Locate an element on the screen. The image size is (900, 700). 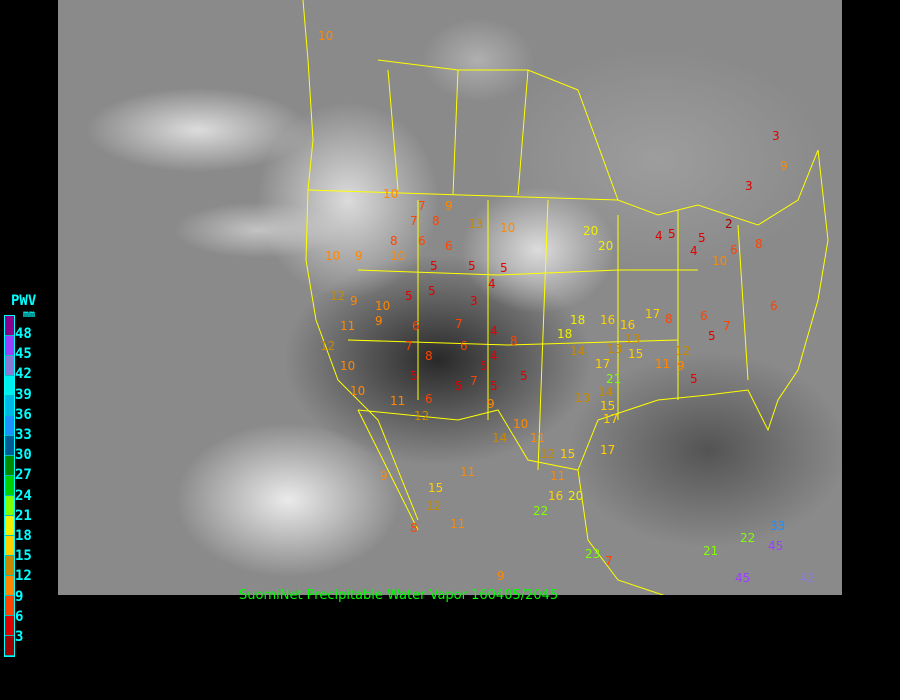
baja is located at coordinates (388, 470).